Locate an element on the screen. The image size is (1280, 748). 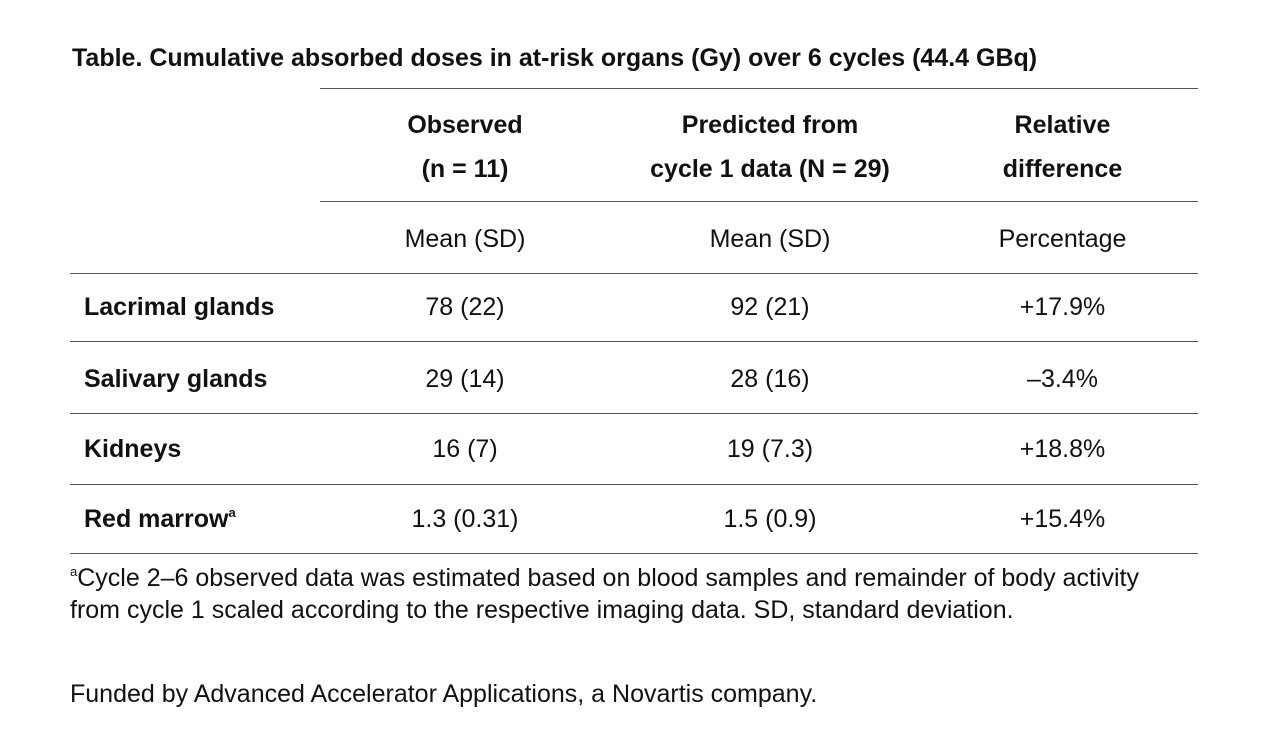
column-header-line: Predicted from is located at coordinates (770, 125).